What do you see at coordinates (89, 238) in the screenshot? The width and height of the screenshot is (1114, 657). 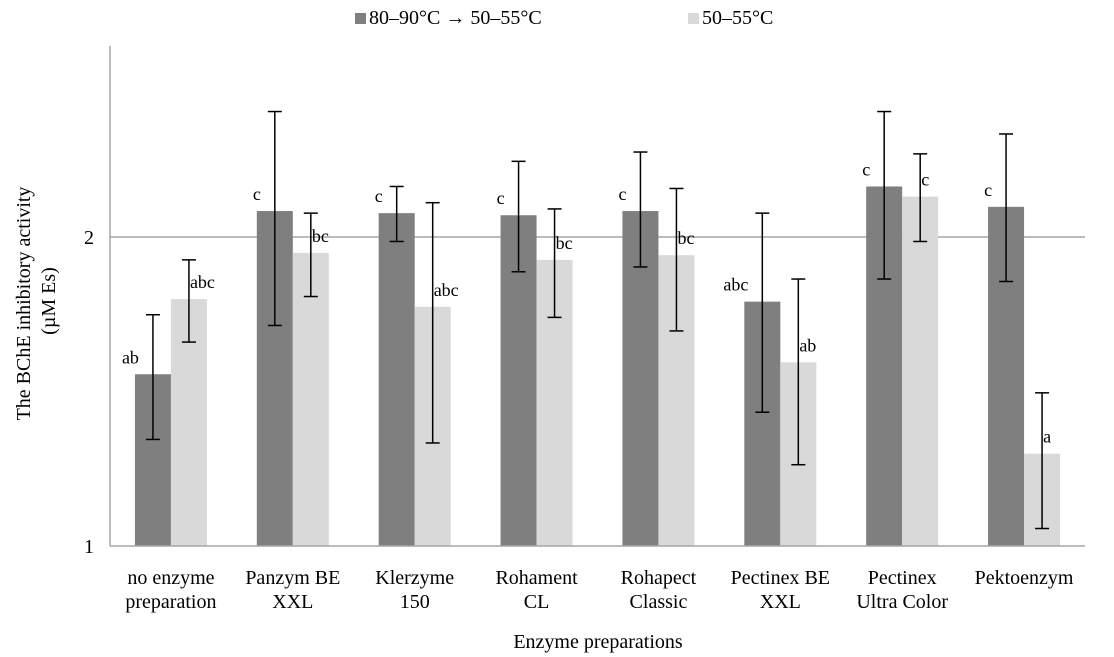 I see `y-tick-label: 2` at bounding box center [89, 238].